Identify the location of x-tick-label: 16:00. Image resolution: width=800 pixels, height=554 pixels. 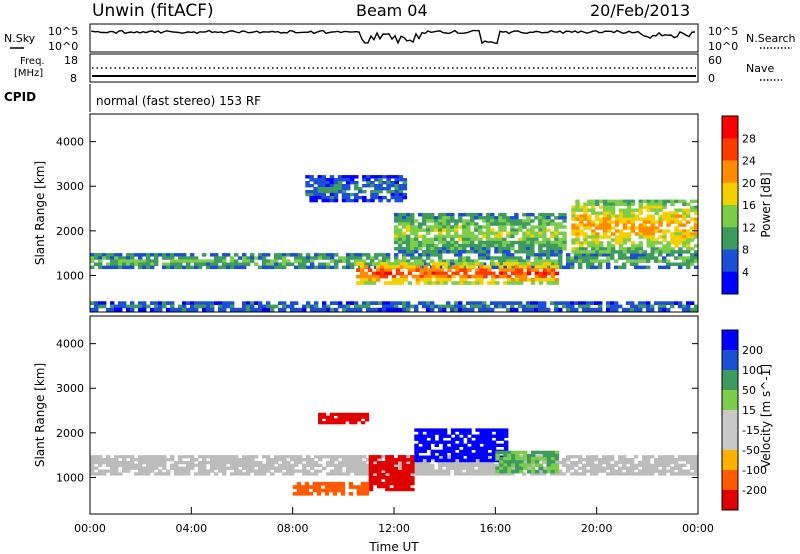
(495, 528).